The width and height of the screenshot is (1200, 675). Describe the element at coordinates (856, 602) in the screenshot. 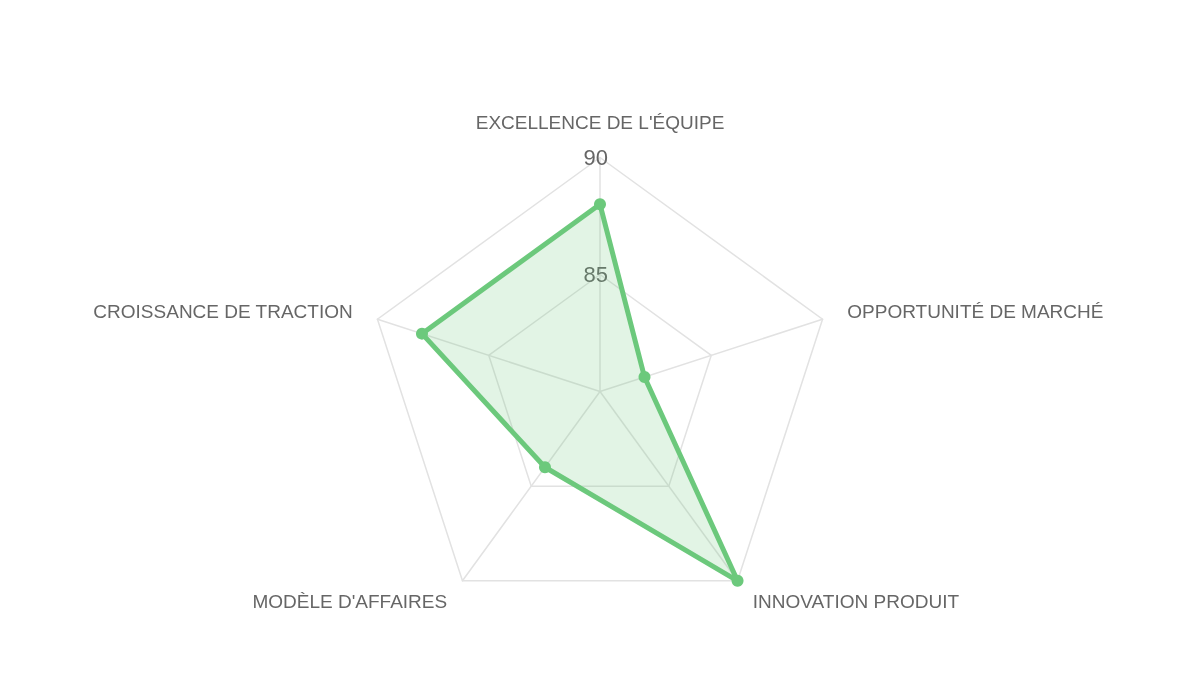

I see `spoke-label: INNOVATION PRODUIT` at that location.